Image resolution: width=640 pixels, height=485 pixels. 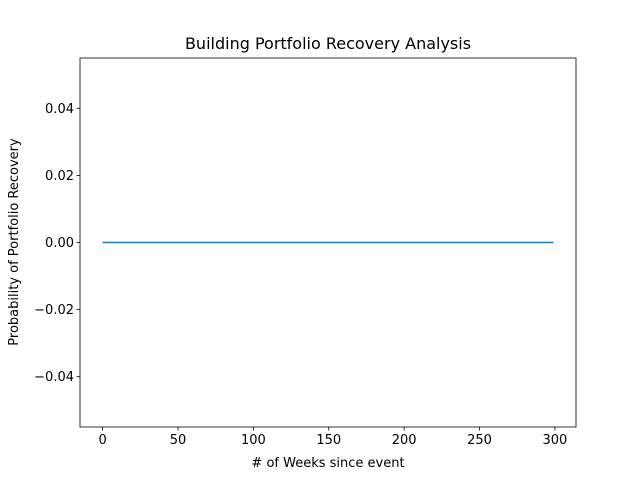 What do you see at coordinates (102, 440) in the screenshot?
I see `x-tick-label: 0` at bounding box center [102, 440].